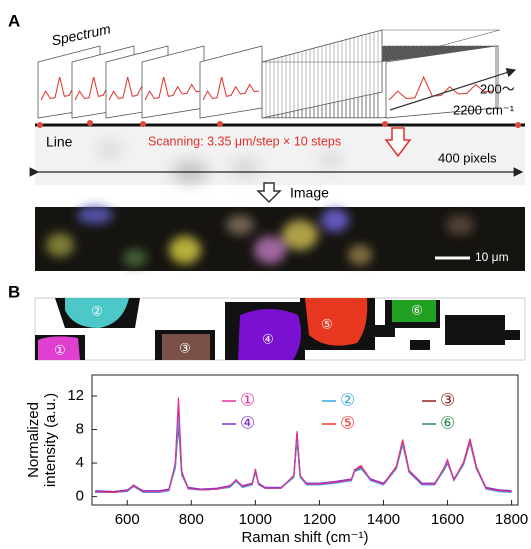 The image size is (531, 549). What do you see at coordinates (75, 395) in the screenshot?
I see `y-tick-label: 12` at bounding box center [75, 395].